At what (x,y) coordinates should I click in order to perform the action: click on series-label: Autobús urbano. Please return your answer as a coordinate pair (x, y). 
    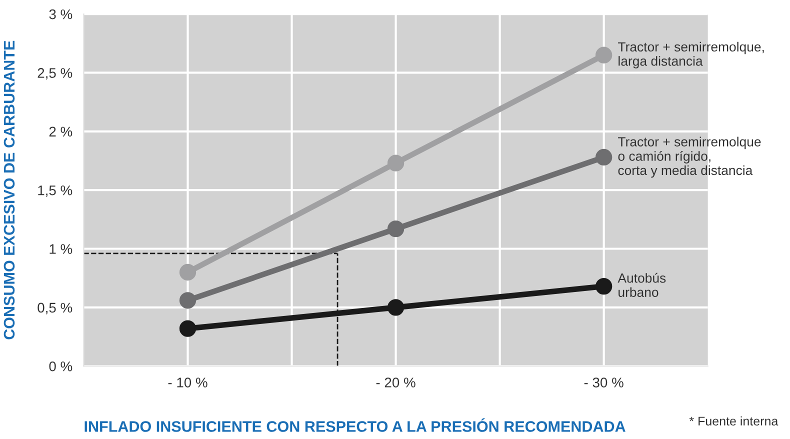
    Looking at the image, I should click on (642, 284).